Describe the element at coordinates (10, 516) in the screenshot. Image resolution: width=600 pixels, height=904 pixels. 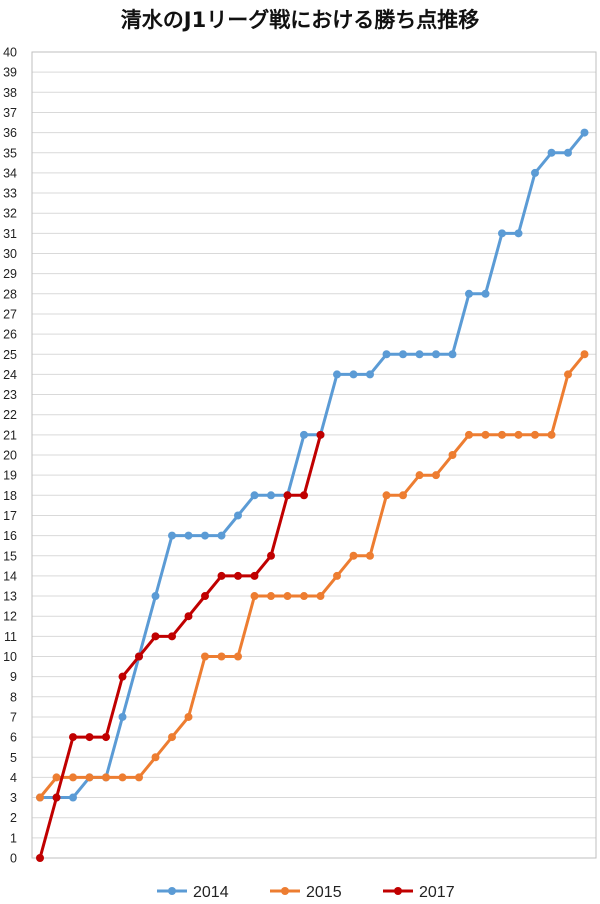
I see `y-tick-label: 17` at that location.